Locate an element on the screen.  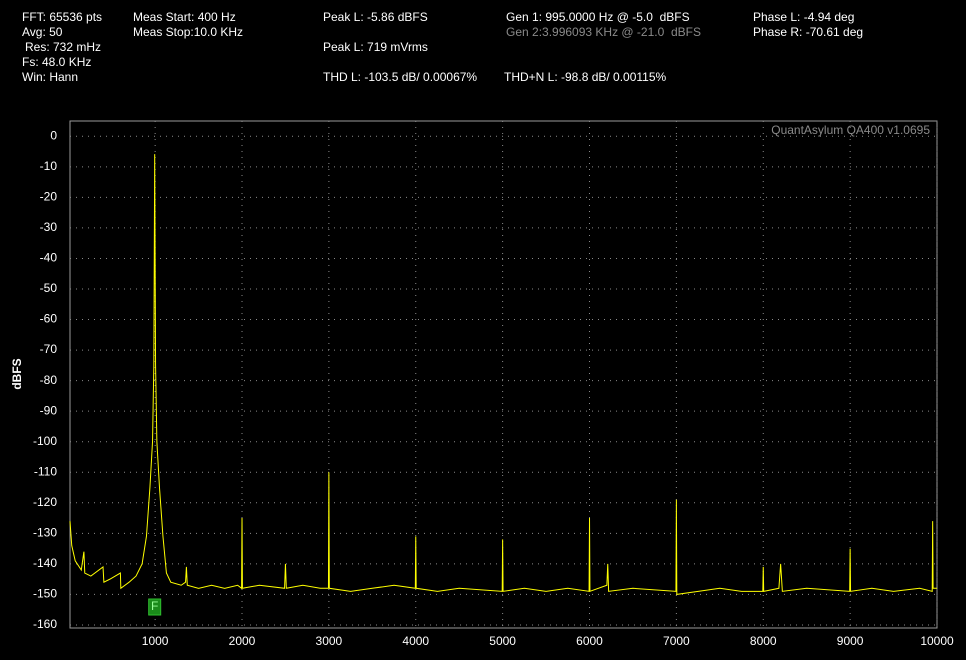
readout: Gen 2:3.996093 KHz @ -21.0 dBFS is located at coordinates (603, 32).